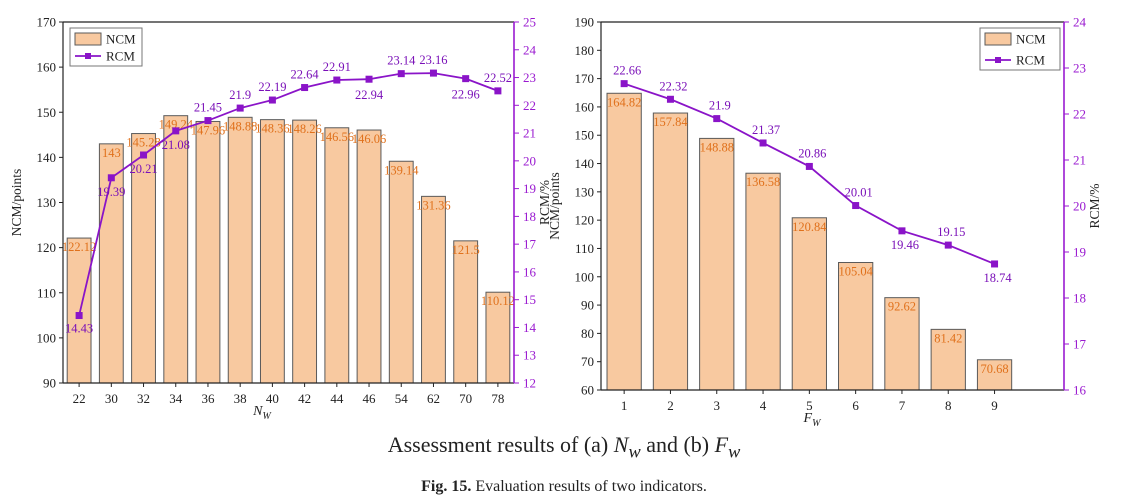 The height and width of the screenshot is (503, 1128). What do you see at coordinates (240, 95) in the screenshot?
I see `rcm-point-label: 21.9` at bounding box center [240, 95].